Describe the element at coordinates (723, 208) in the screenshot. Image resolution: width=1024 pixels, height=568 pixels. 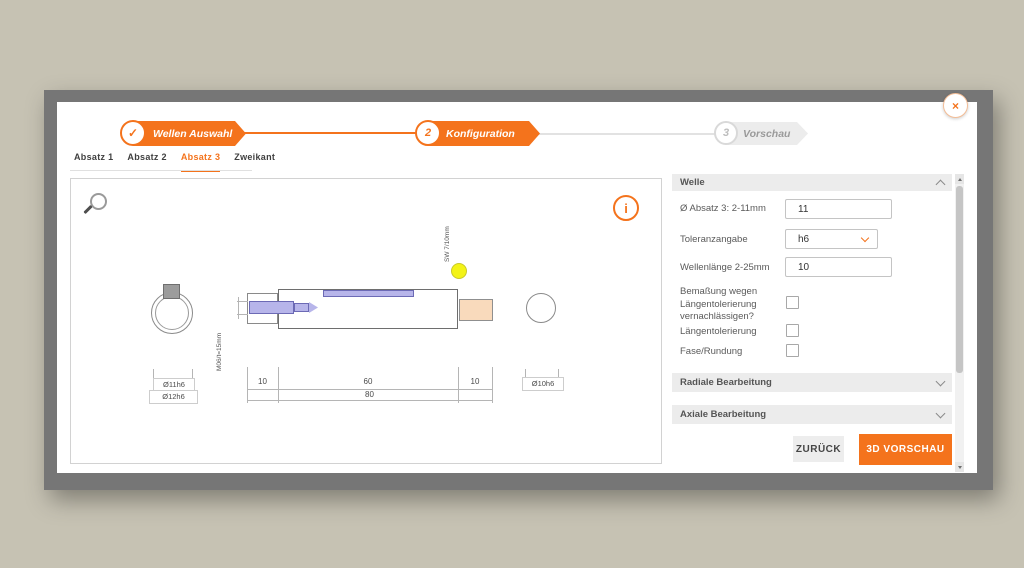
I see `field-label-diameter: Ø Absatz 3: 2-11mm` at that location.